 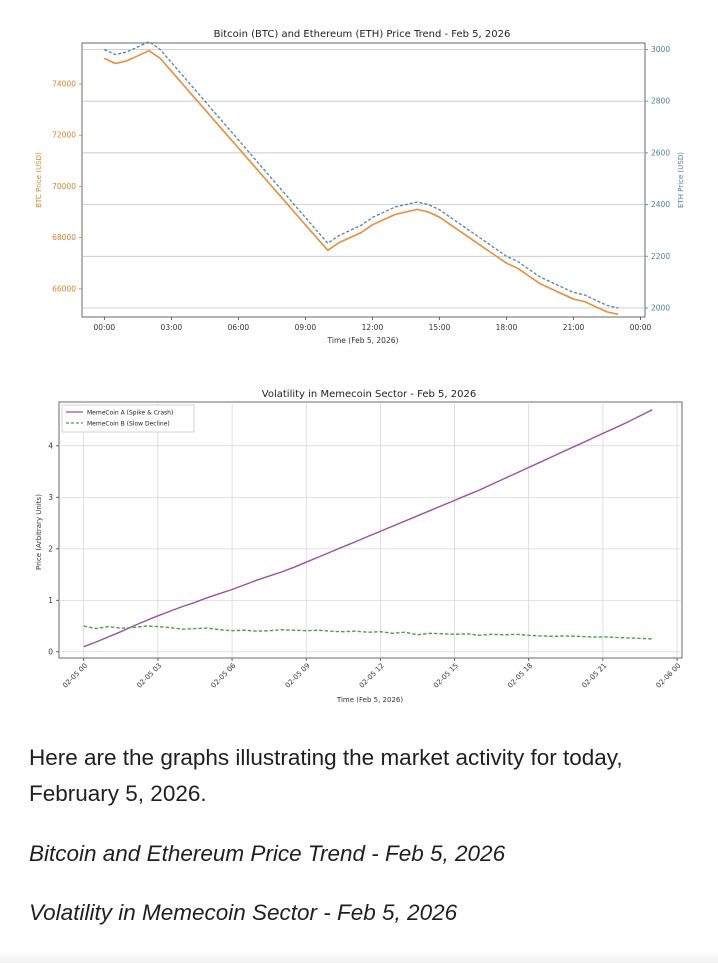 What do you see at coordinates (446, 676) in the screenshot?
I see `chart2-x-tick-label: 02-05 15` at bounding box center [446, 676].